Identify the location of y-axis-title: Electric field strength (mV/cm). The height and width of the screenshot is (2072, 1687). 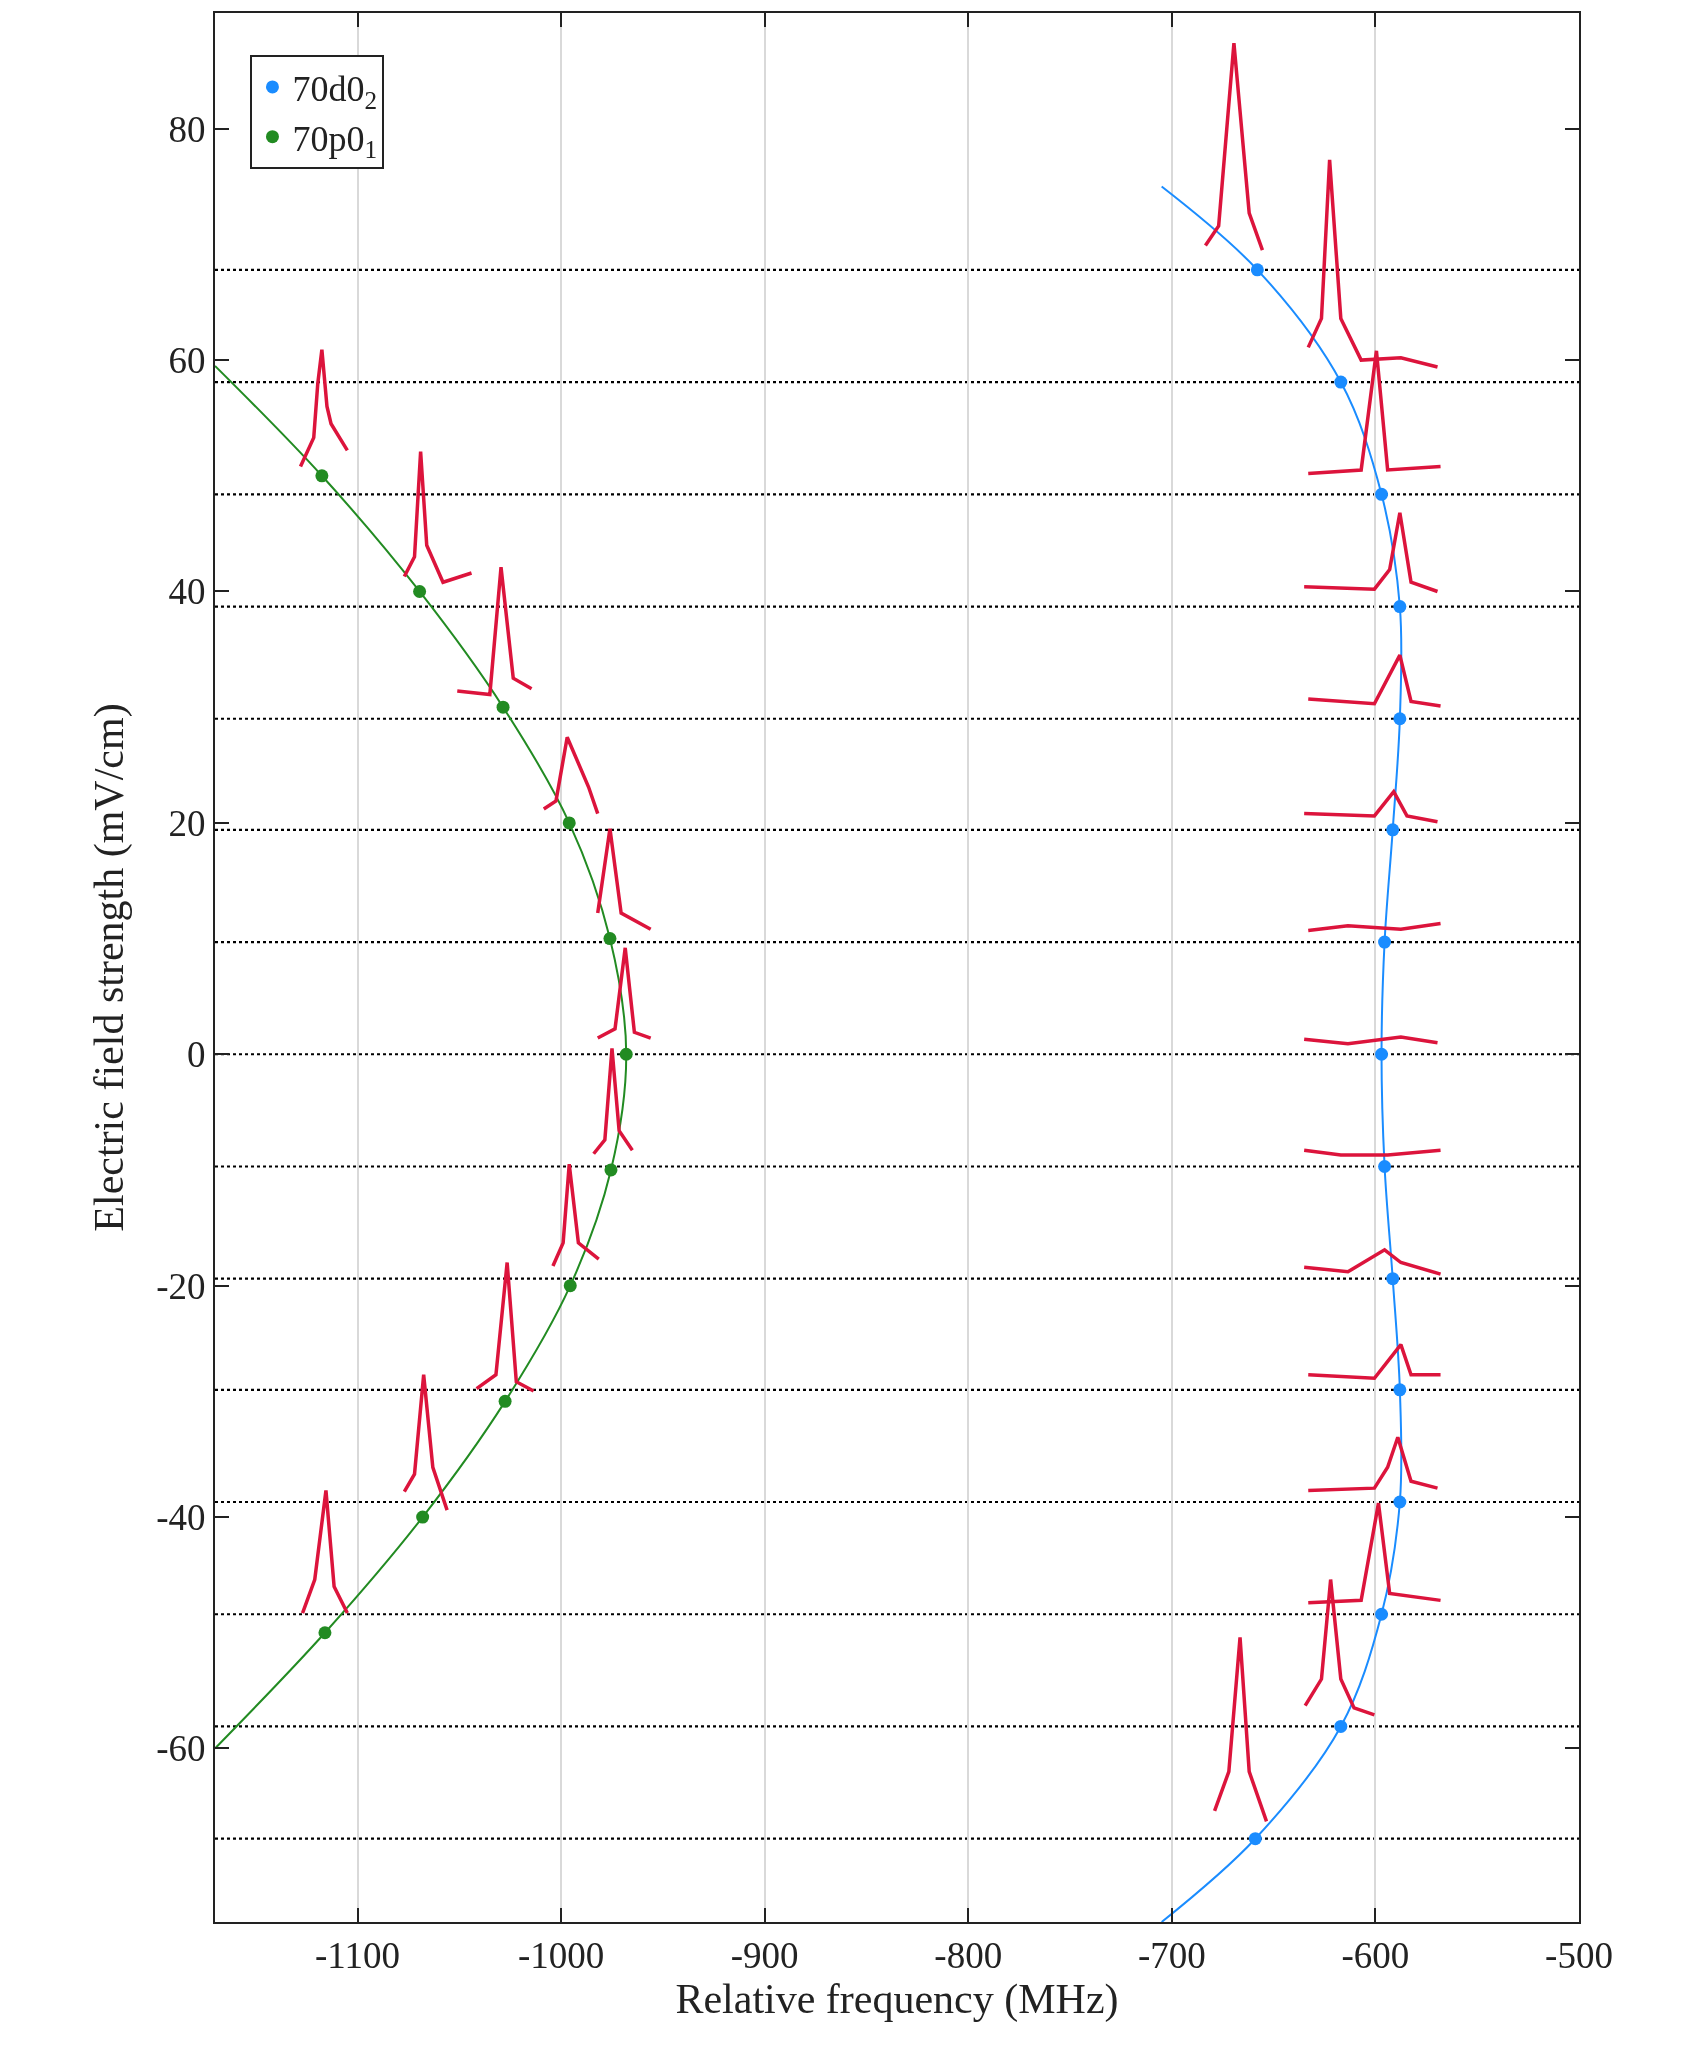
(109, 967).